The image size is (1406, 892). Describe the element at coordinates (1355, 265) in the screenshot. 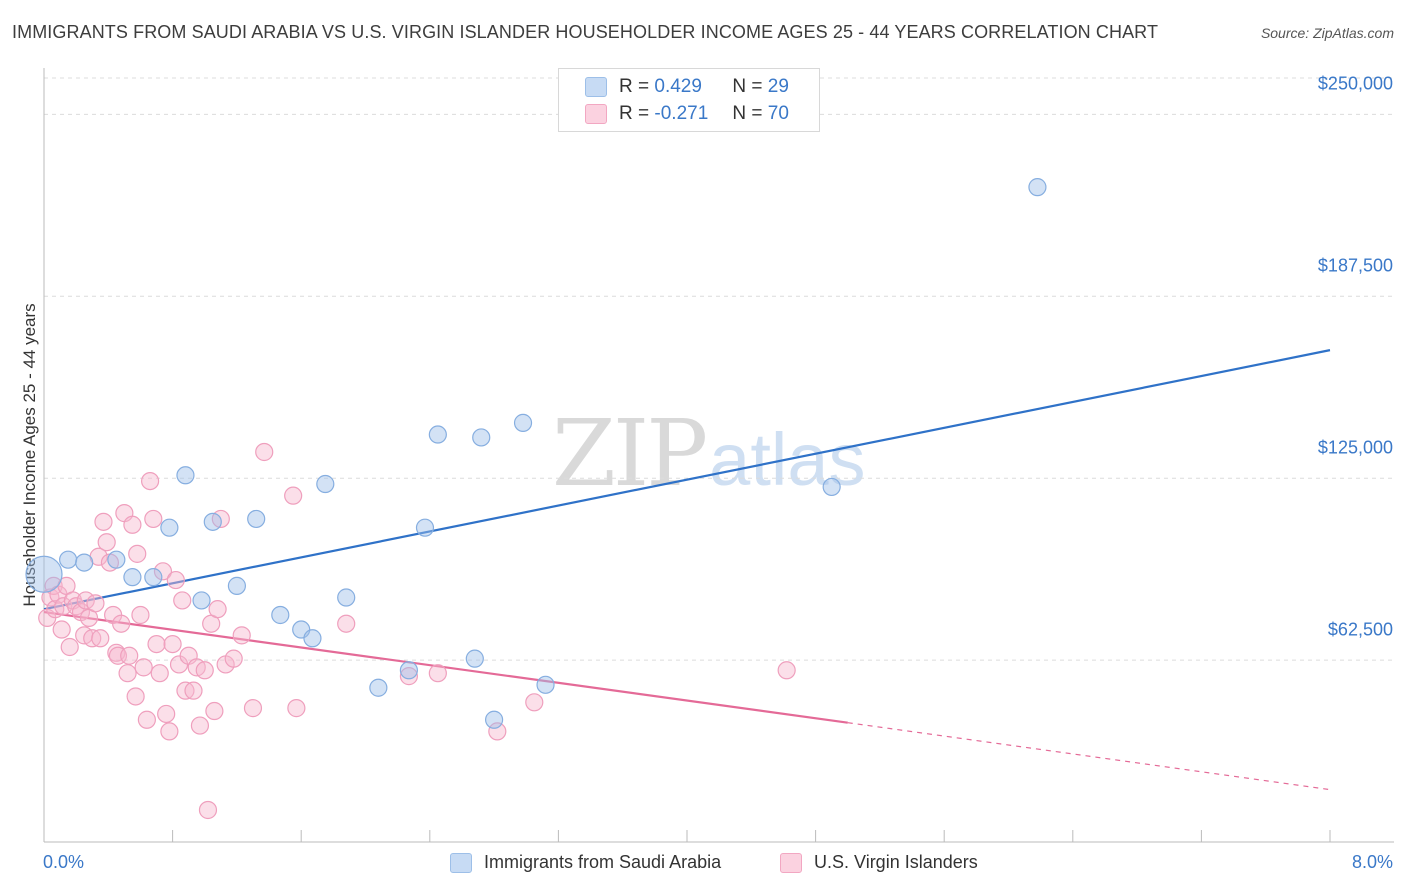

I see `y-tick-label-187500: $187,500` at that location.